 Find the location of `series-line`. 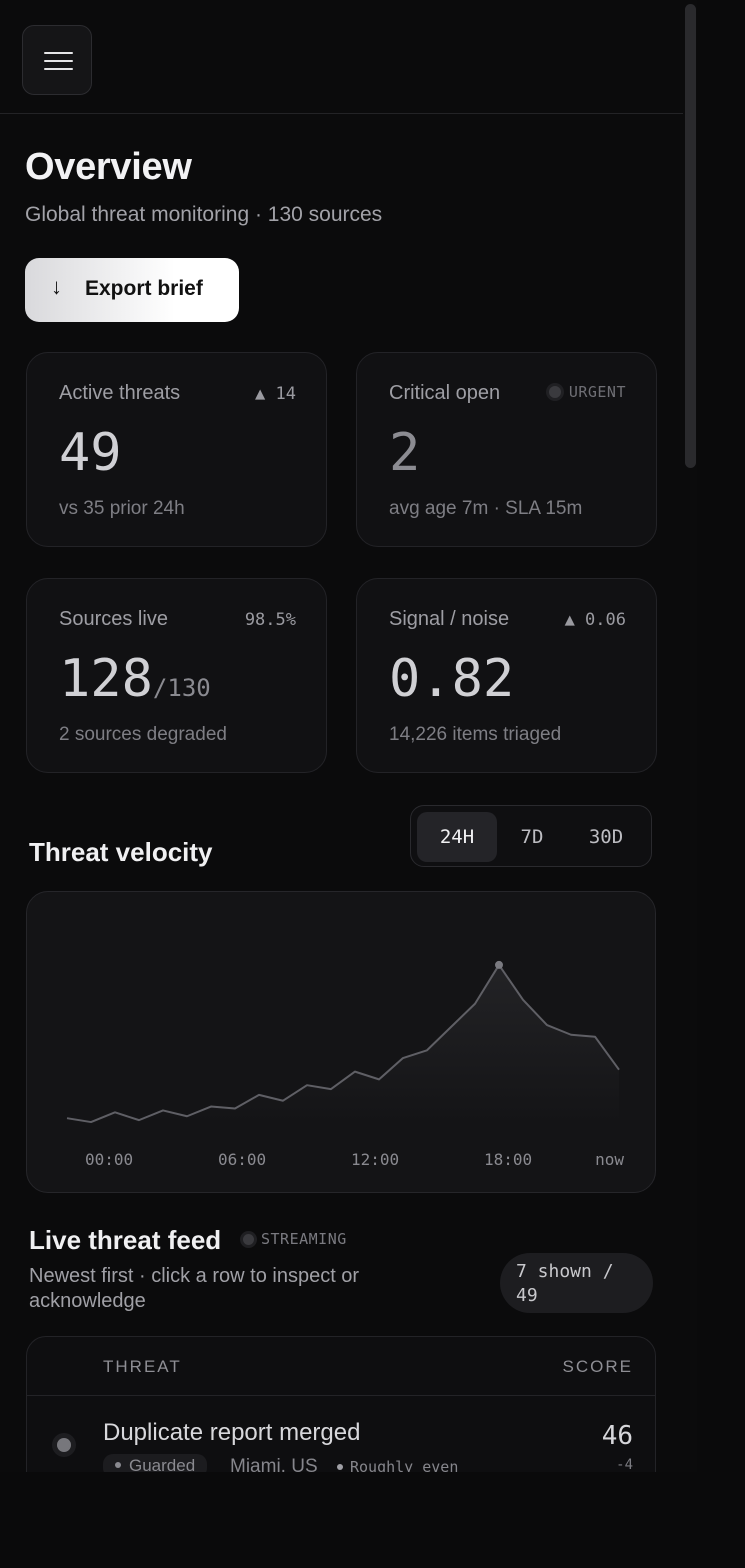

series-line is located at coordinates (343, 1043).